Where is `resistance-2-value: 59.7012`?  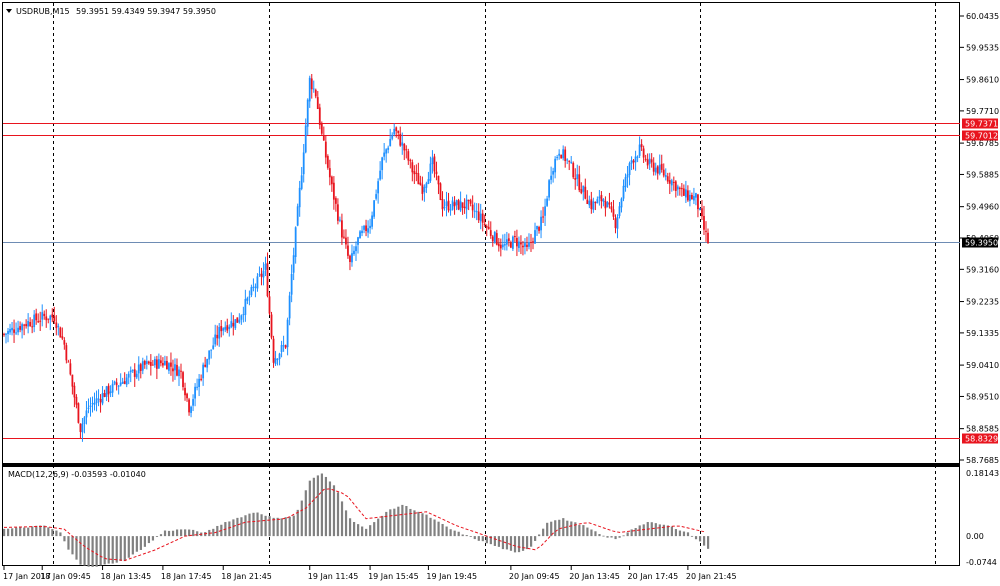
resistance-2-value: 59.7012 is located at coordinates (981, 136).